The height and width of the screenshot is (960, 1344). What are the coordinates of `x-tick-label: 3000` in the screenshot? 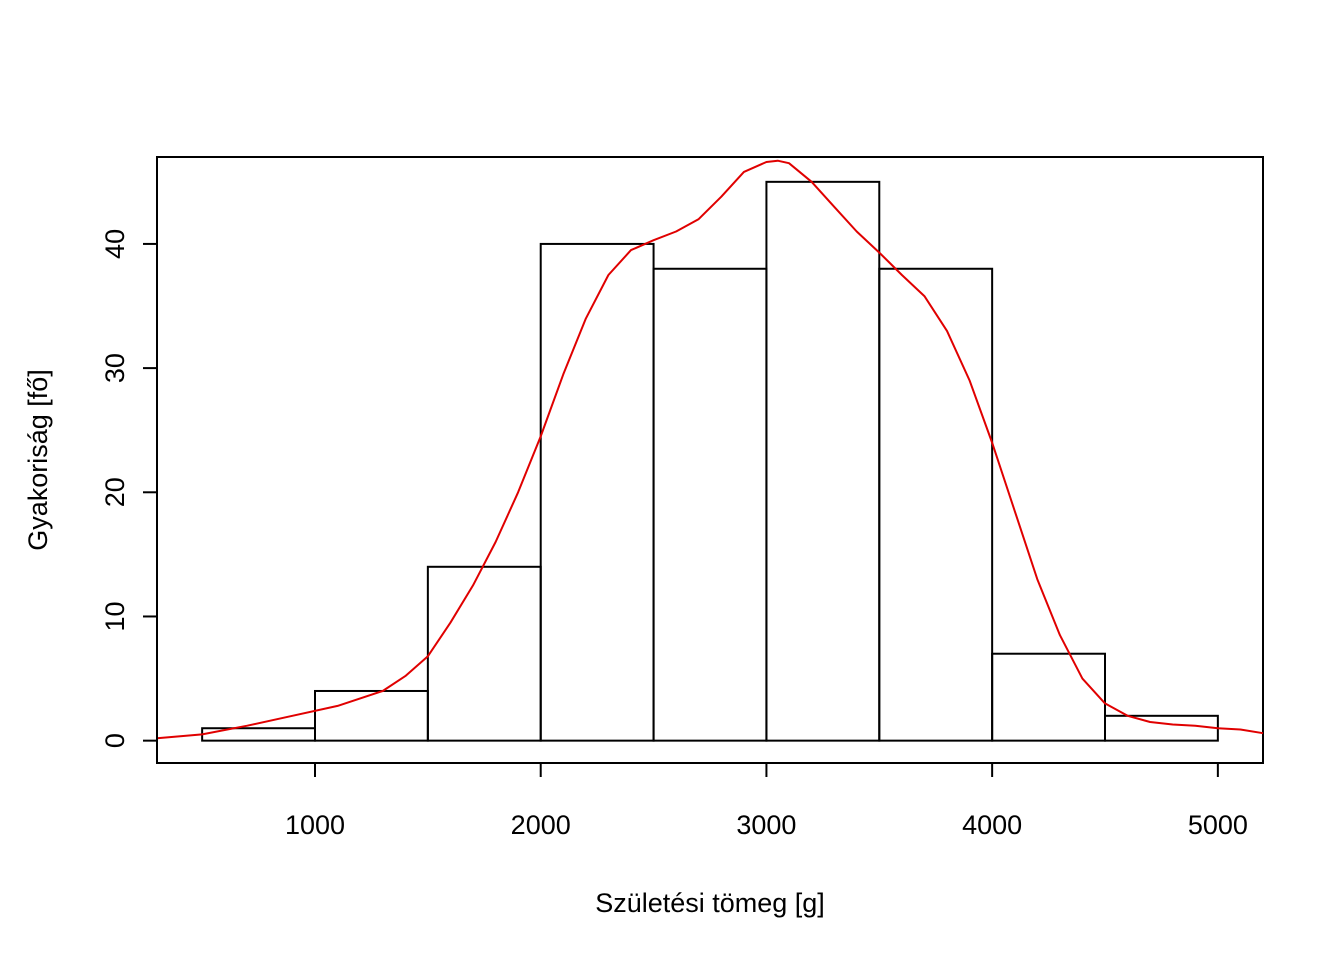 It's located at (766, 825).